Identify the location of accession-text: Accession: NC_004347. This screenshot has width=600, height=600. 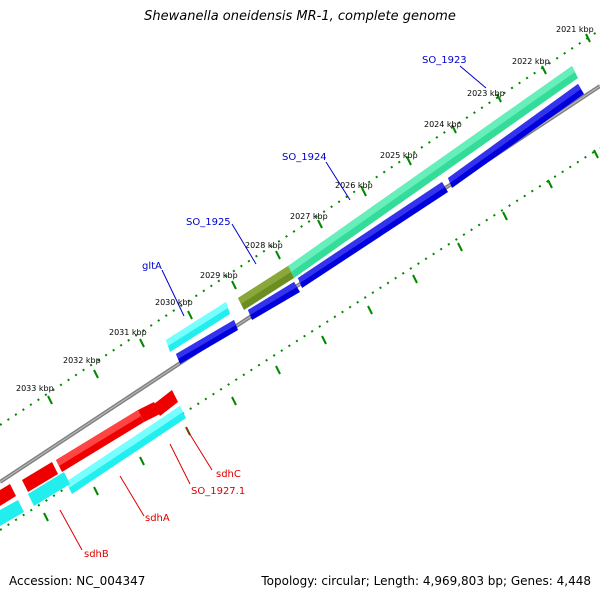
(77, 581).